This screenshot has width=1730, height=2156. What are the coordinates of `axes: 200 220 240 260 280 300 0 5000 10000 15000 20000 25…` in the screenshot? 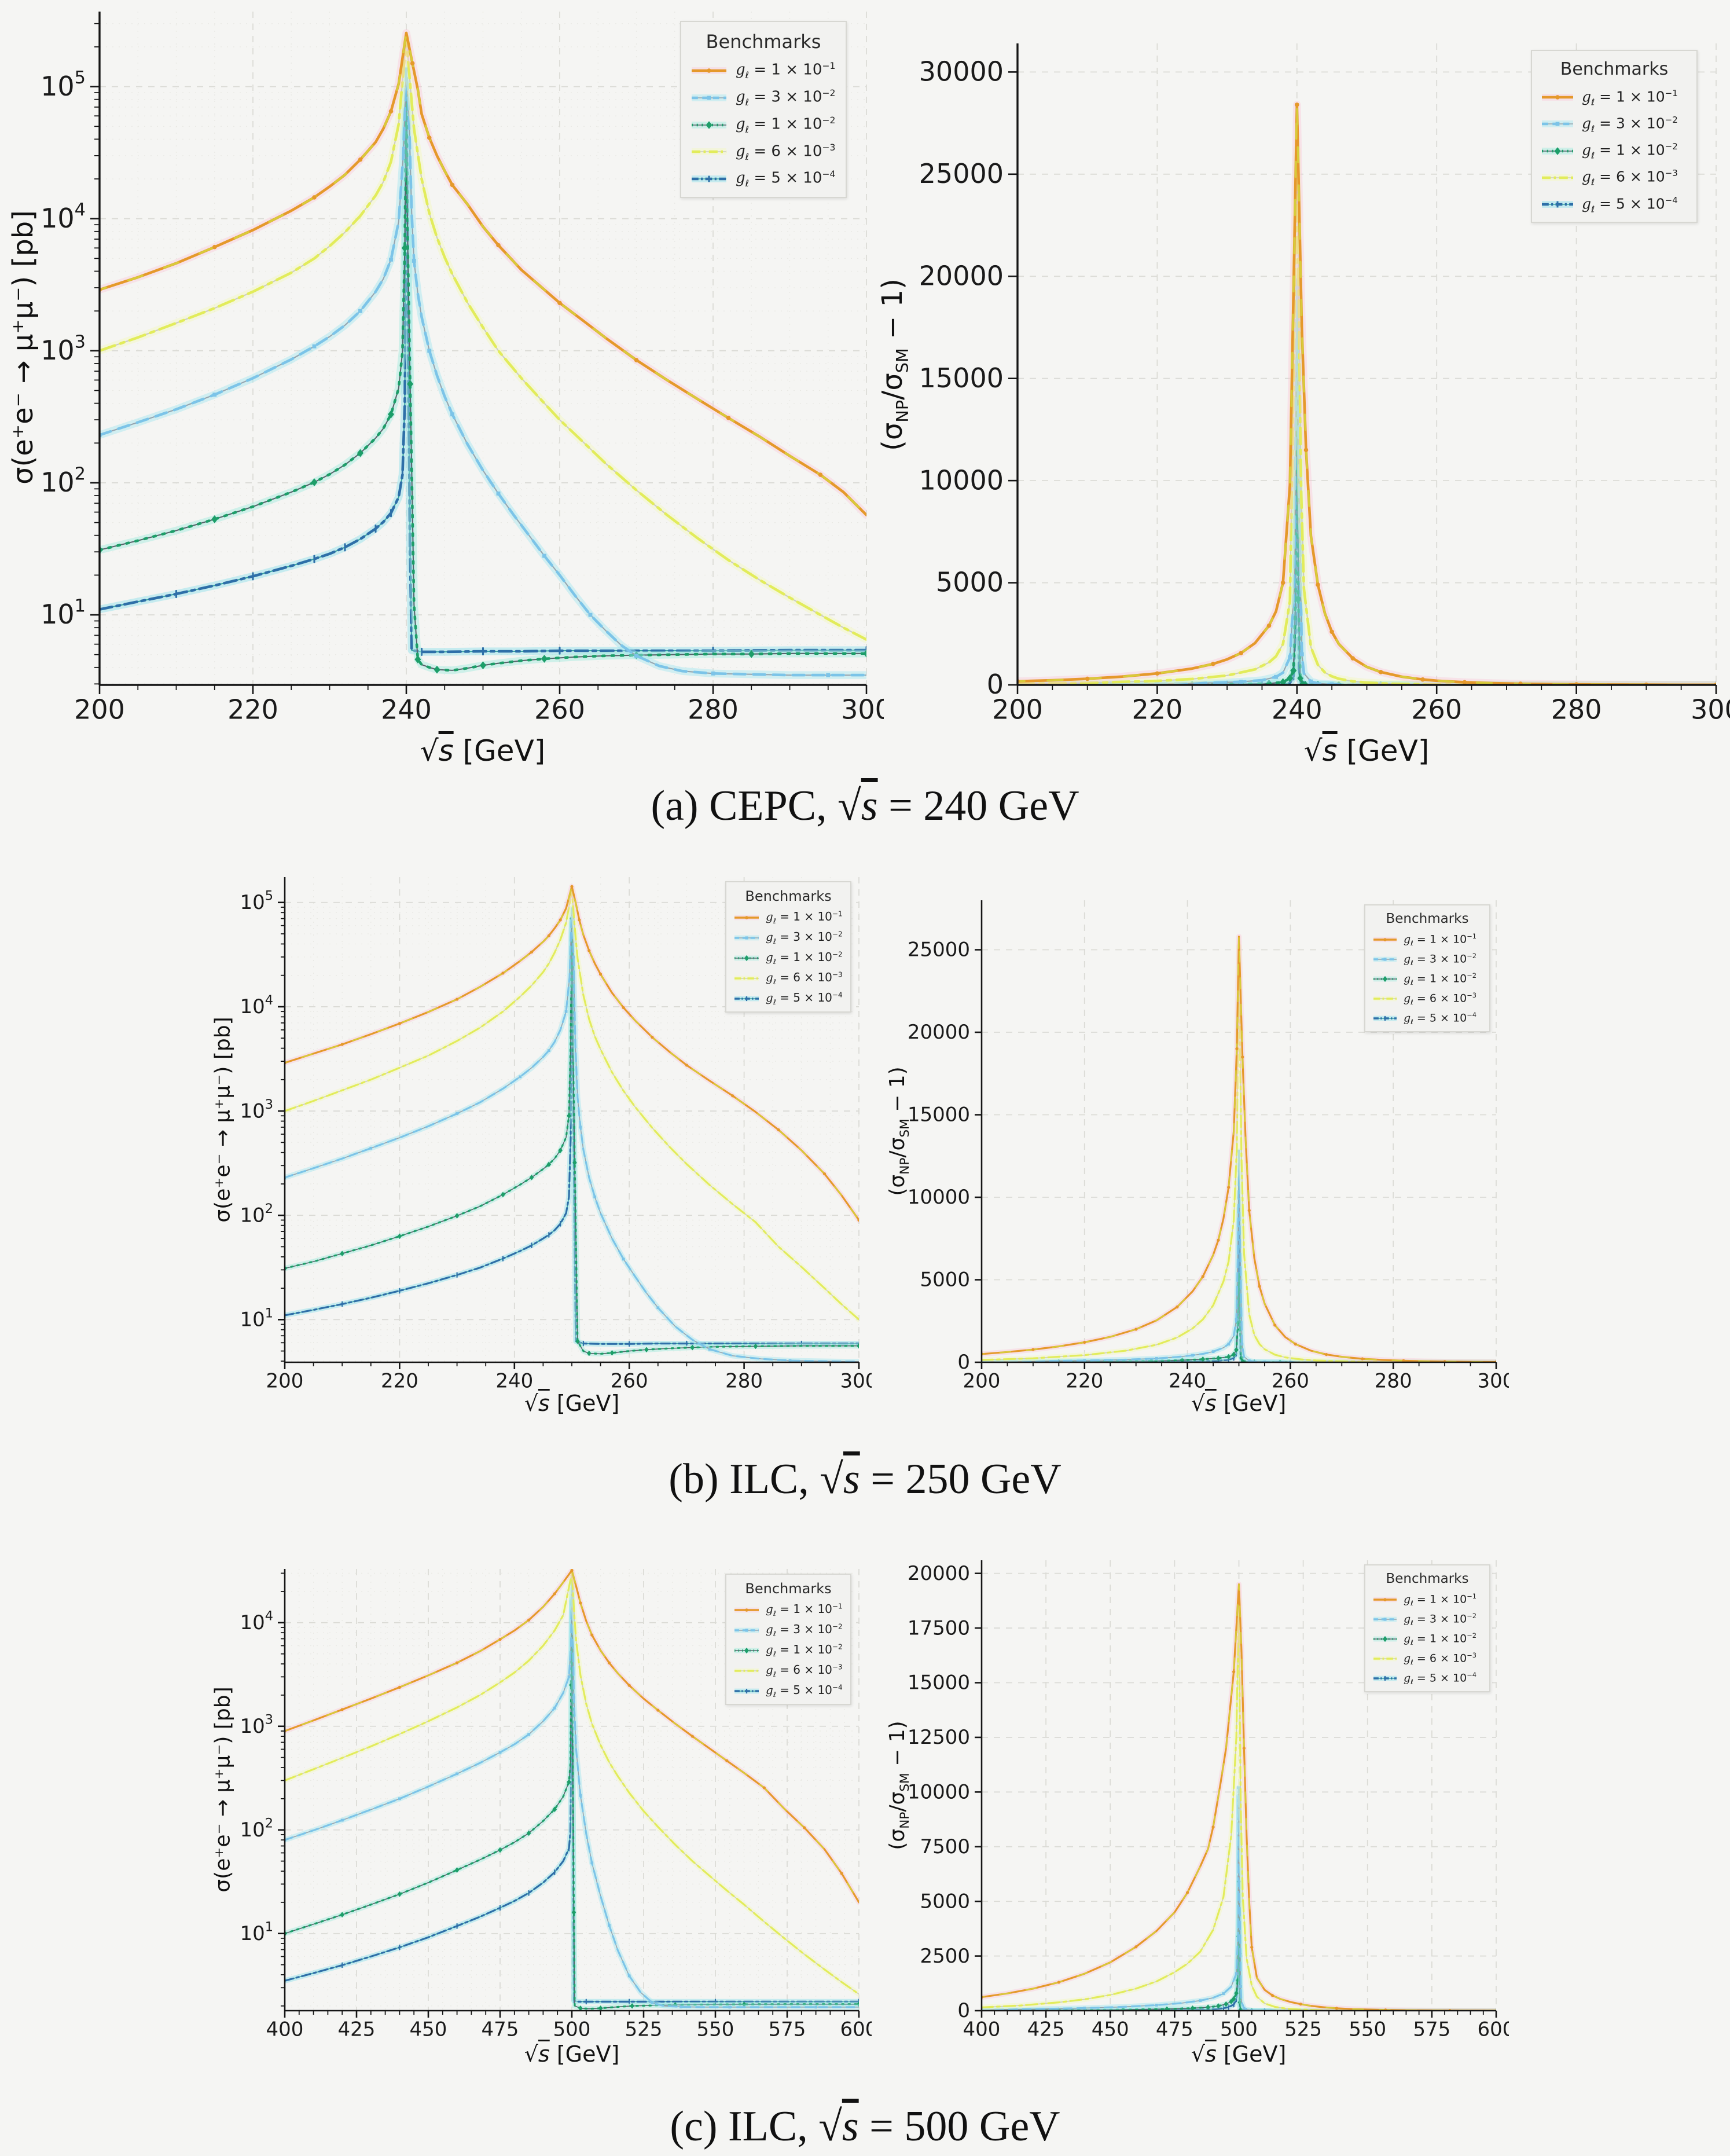 It's located at (1211, 1146).